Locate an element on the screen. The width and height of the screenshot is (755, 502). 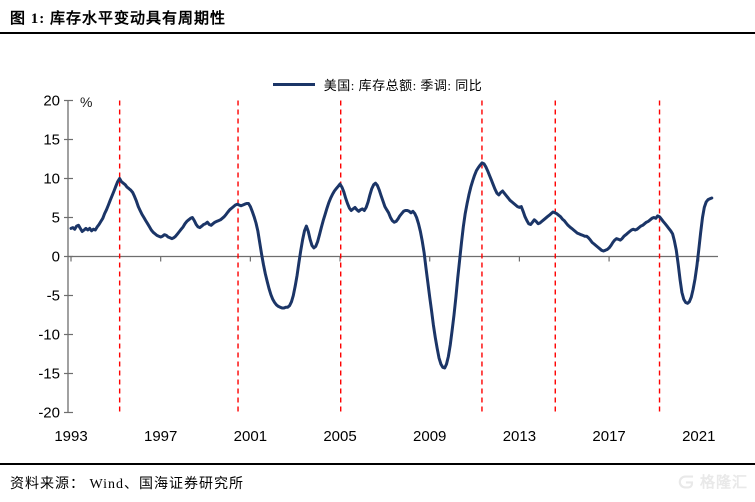
gelonghui-watermark: 格隆汇 is located at coordinates (713, 481).